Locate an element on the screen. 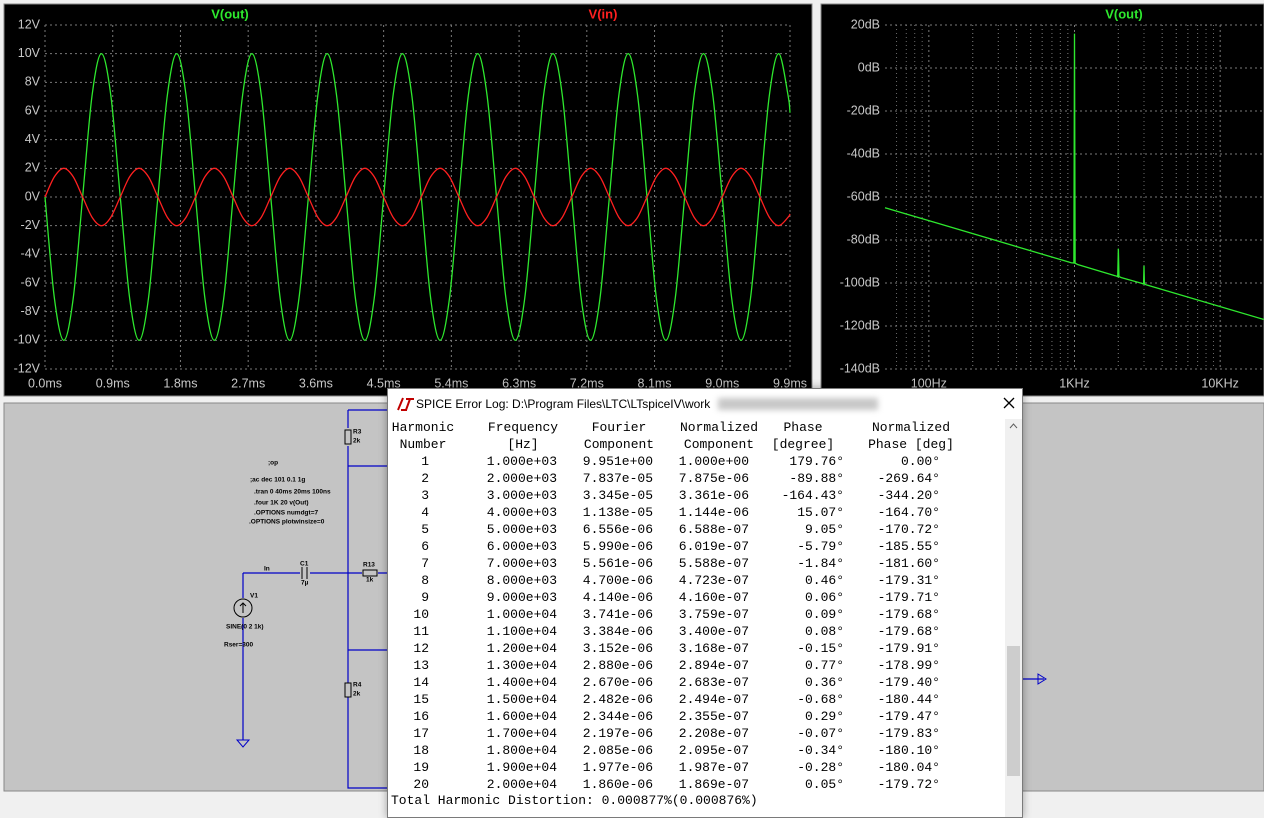 The width and height of the screenshot is (1264, 818). component-name: V1 is located at coordinates (254, 596).